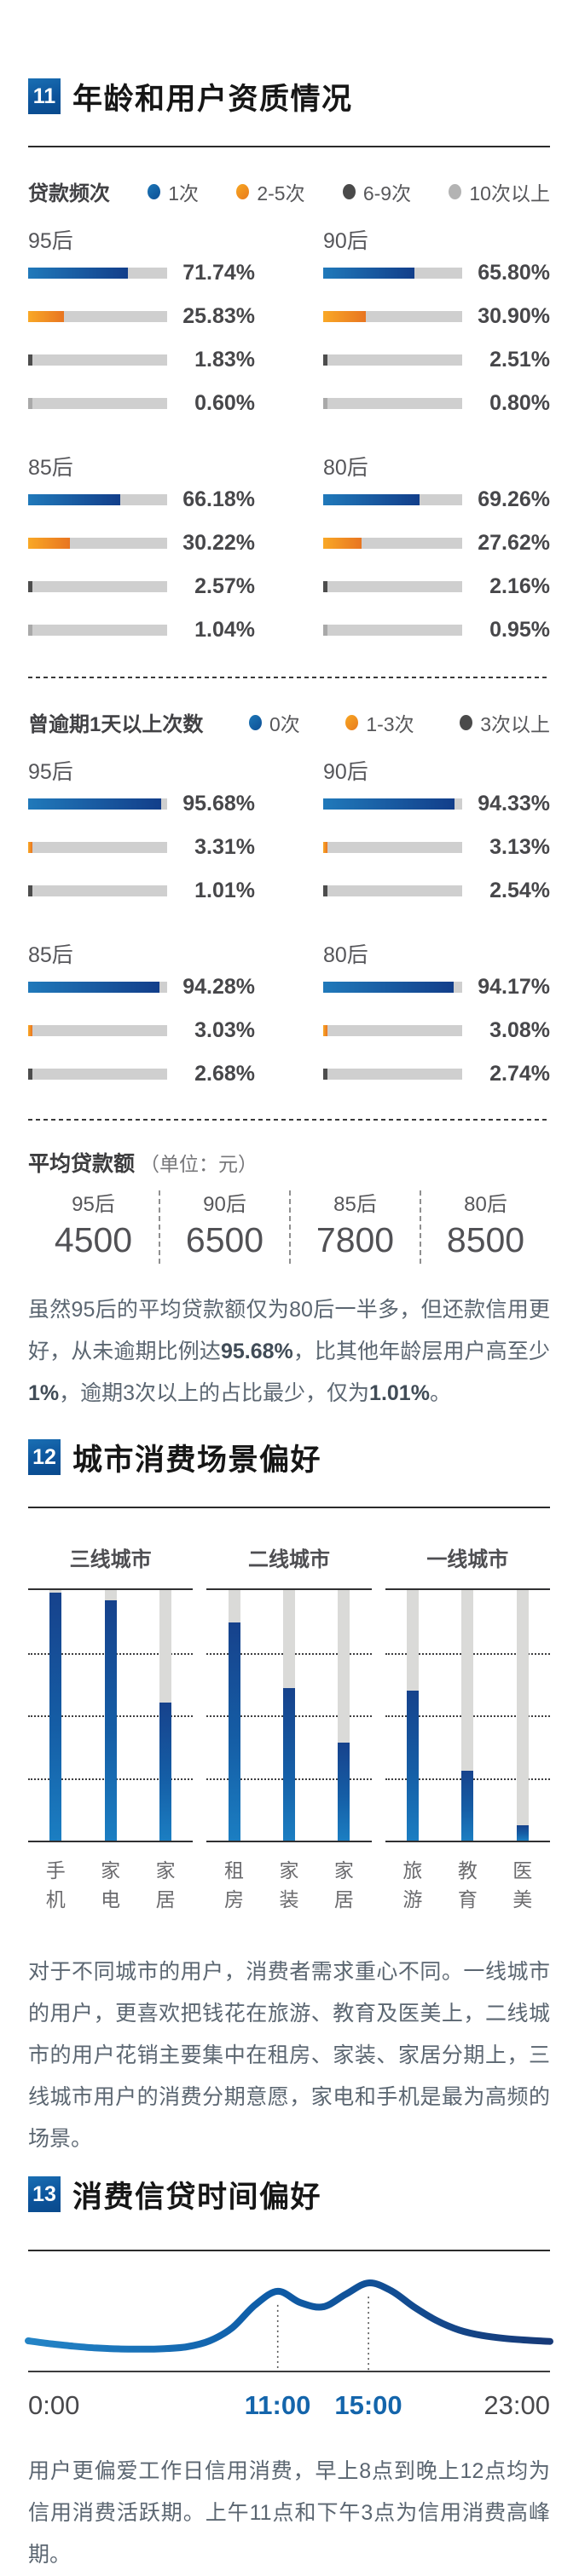 This screenshot has width=579, height=2576. What do you see at coordinates (455, 191) in the screenshot?
I see `light-dot-icon` at bounding box center [455, 191].